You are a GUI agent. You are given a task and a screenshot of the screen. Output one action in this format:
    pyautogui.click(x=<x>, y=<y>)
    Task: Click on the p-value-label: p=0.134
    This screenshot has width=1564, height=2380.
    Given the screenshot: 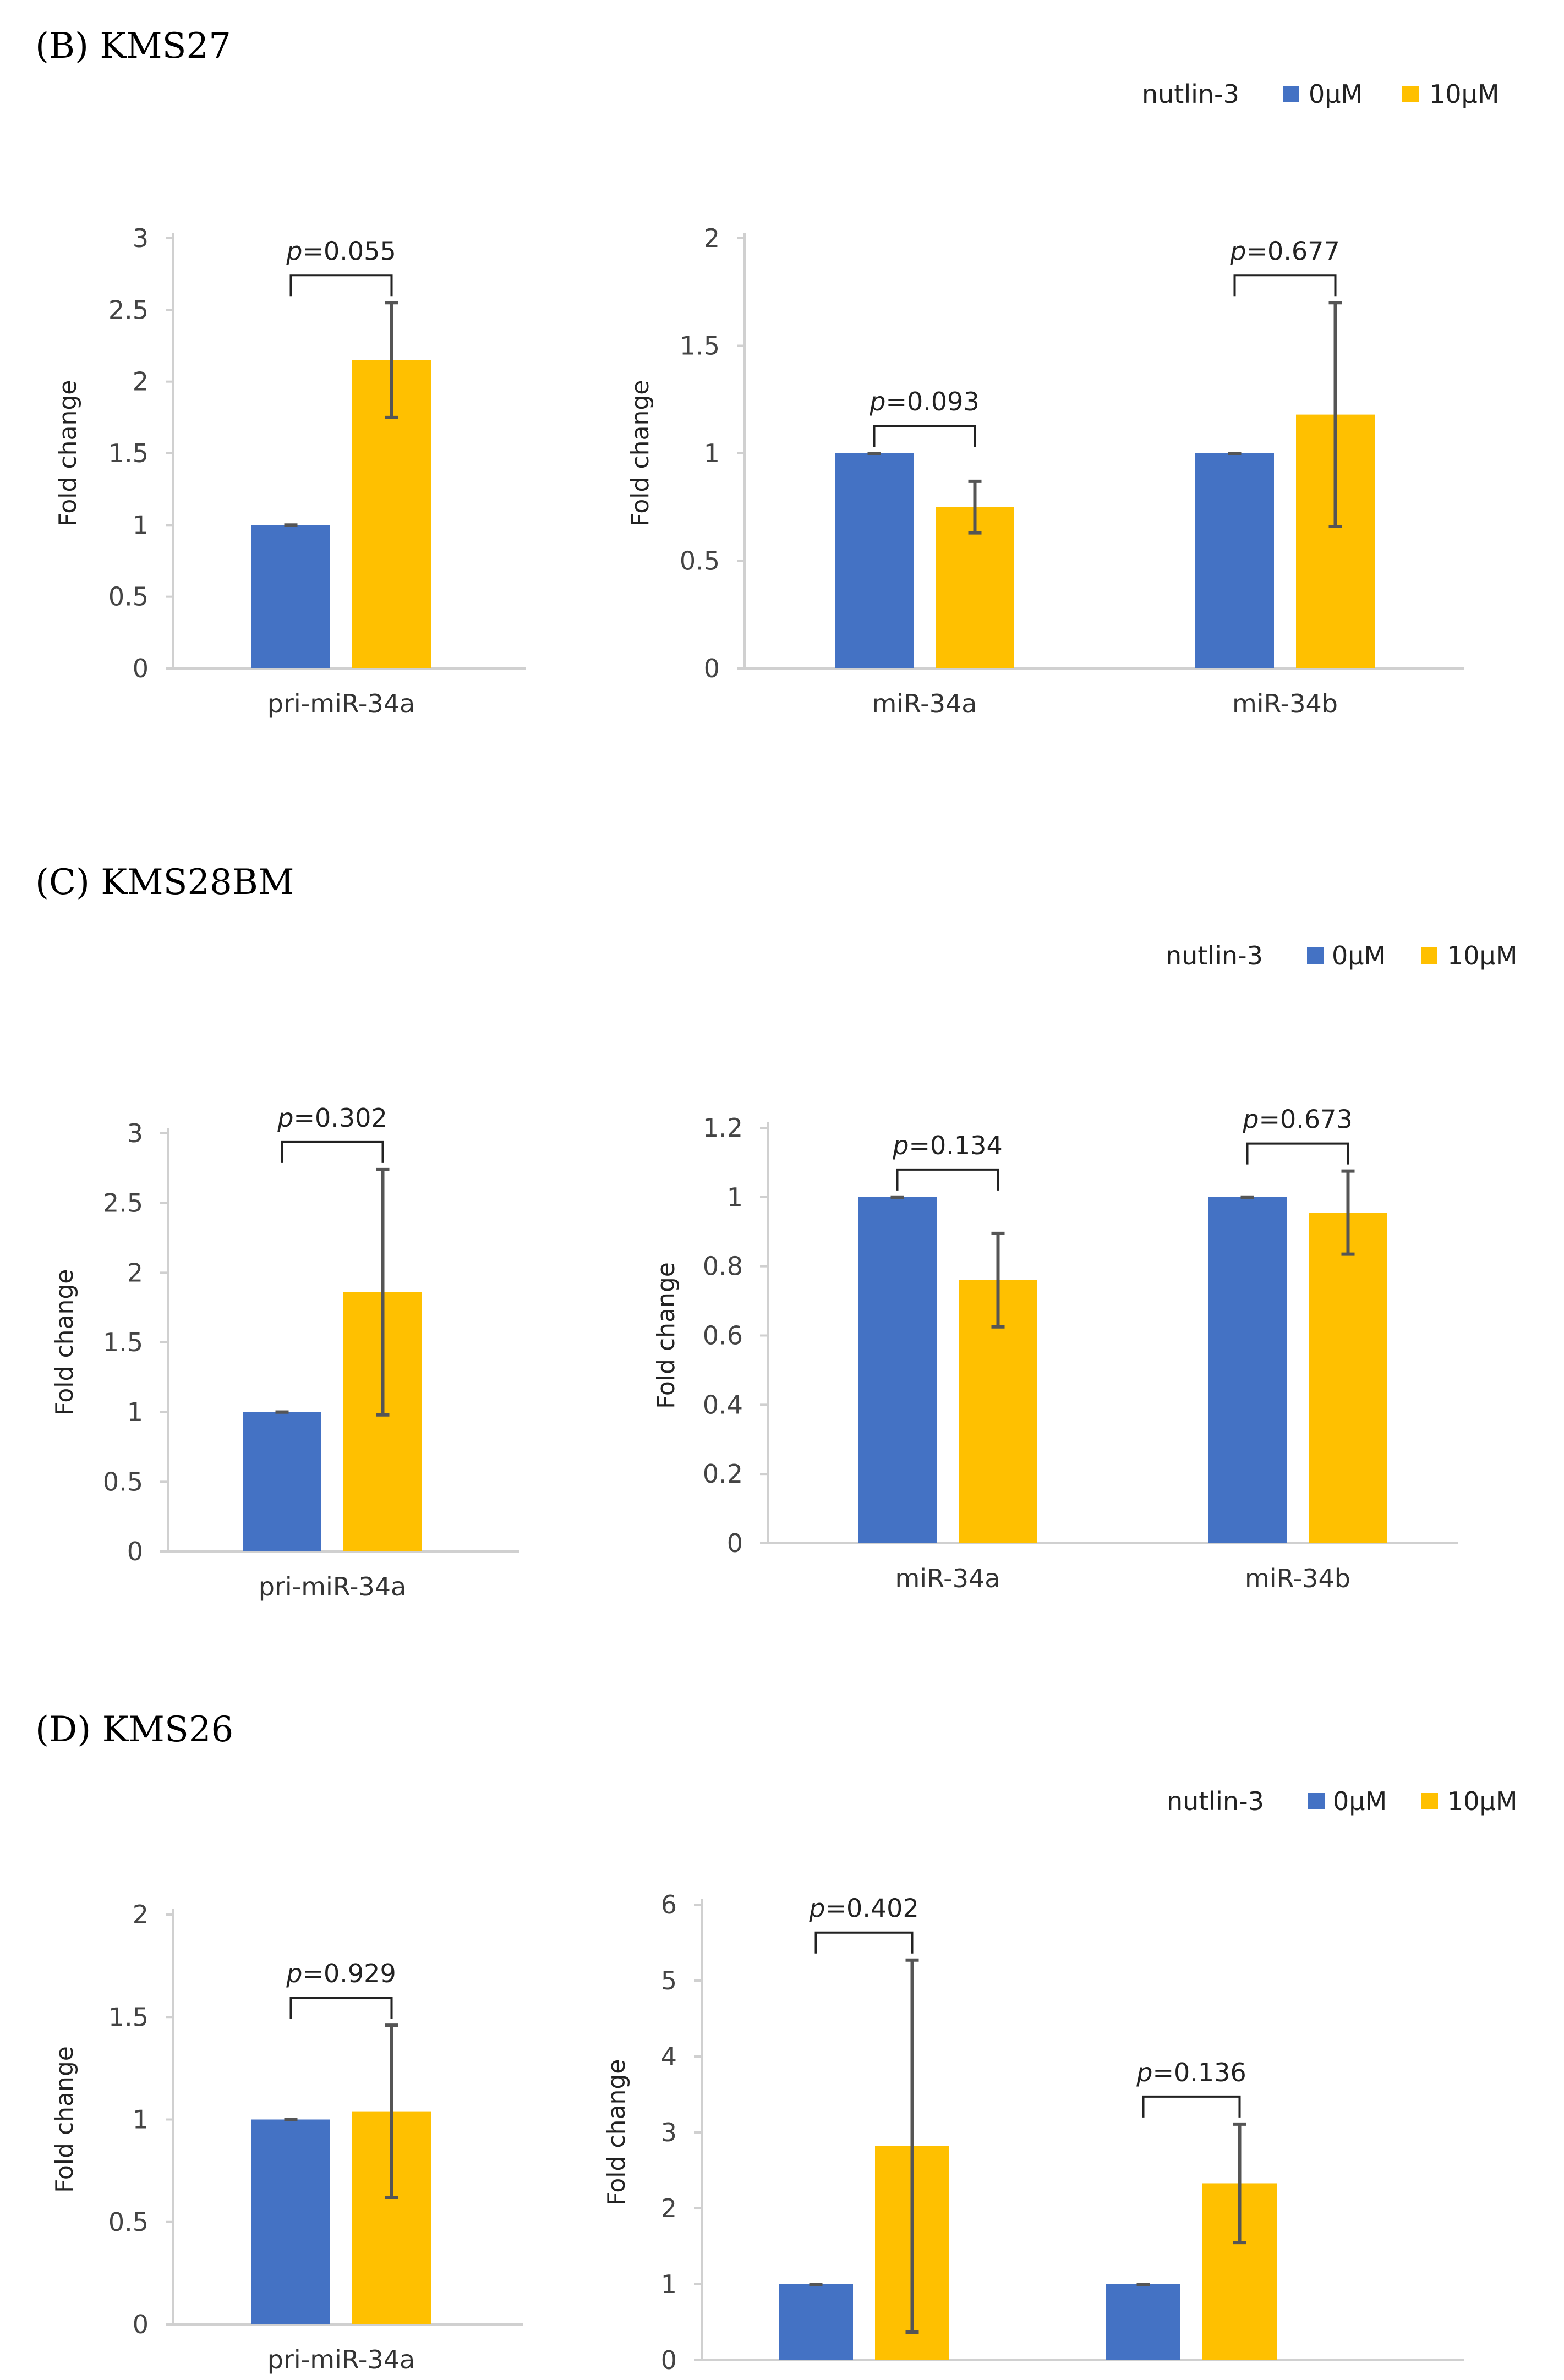 What is the action you would take?
    pyautogui.click(x=947, y=1145)
    